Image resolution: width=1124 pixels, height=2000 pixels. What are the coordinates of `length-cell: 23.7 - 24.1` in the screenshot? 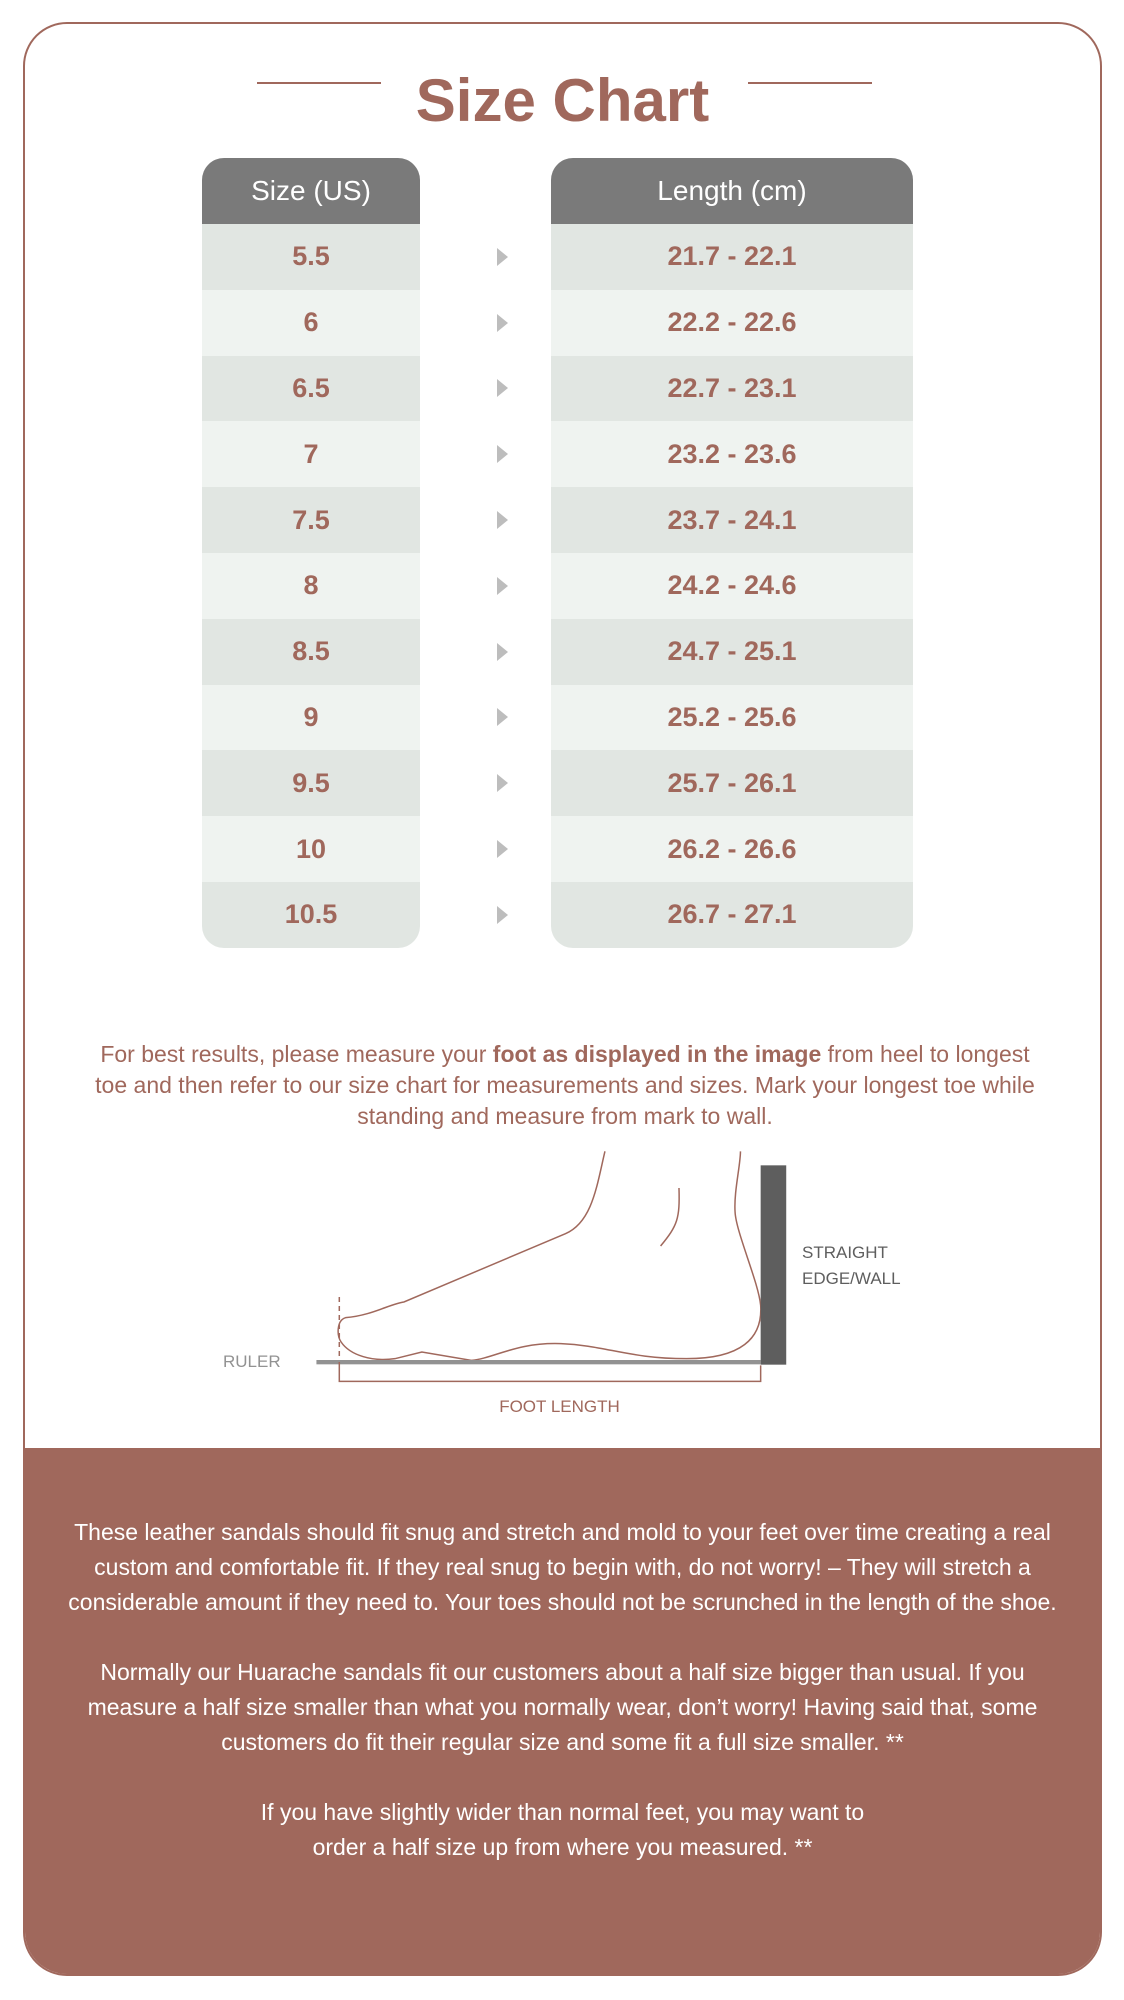 It's located at (732, 520).